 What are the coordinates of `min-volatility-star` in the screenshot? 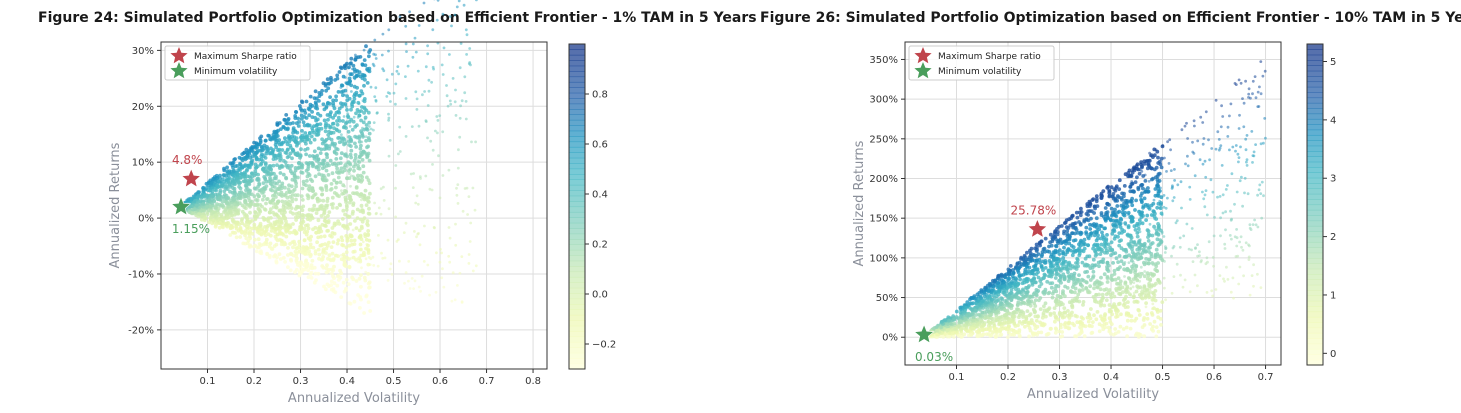 It's located at (181, 206).